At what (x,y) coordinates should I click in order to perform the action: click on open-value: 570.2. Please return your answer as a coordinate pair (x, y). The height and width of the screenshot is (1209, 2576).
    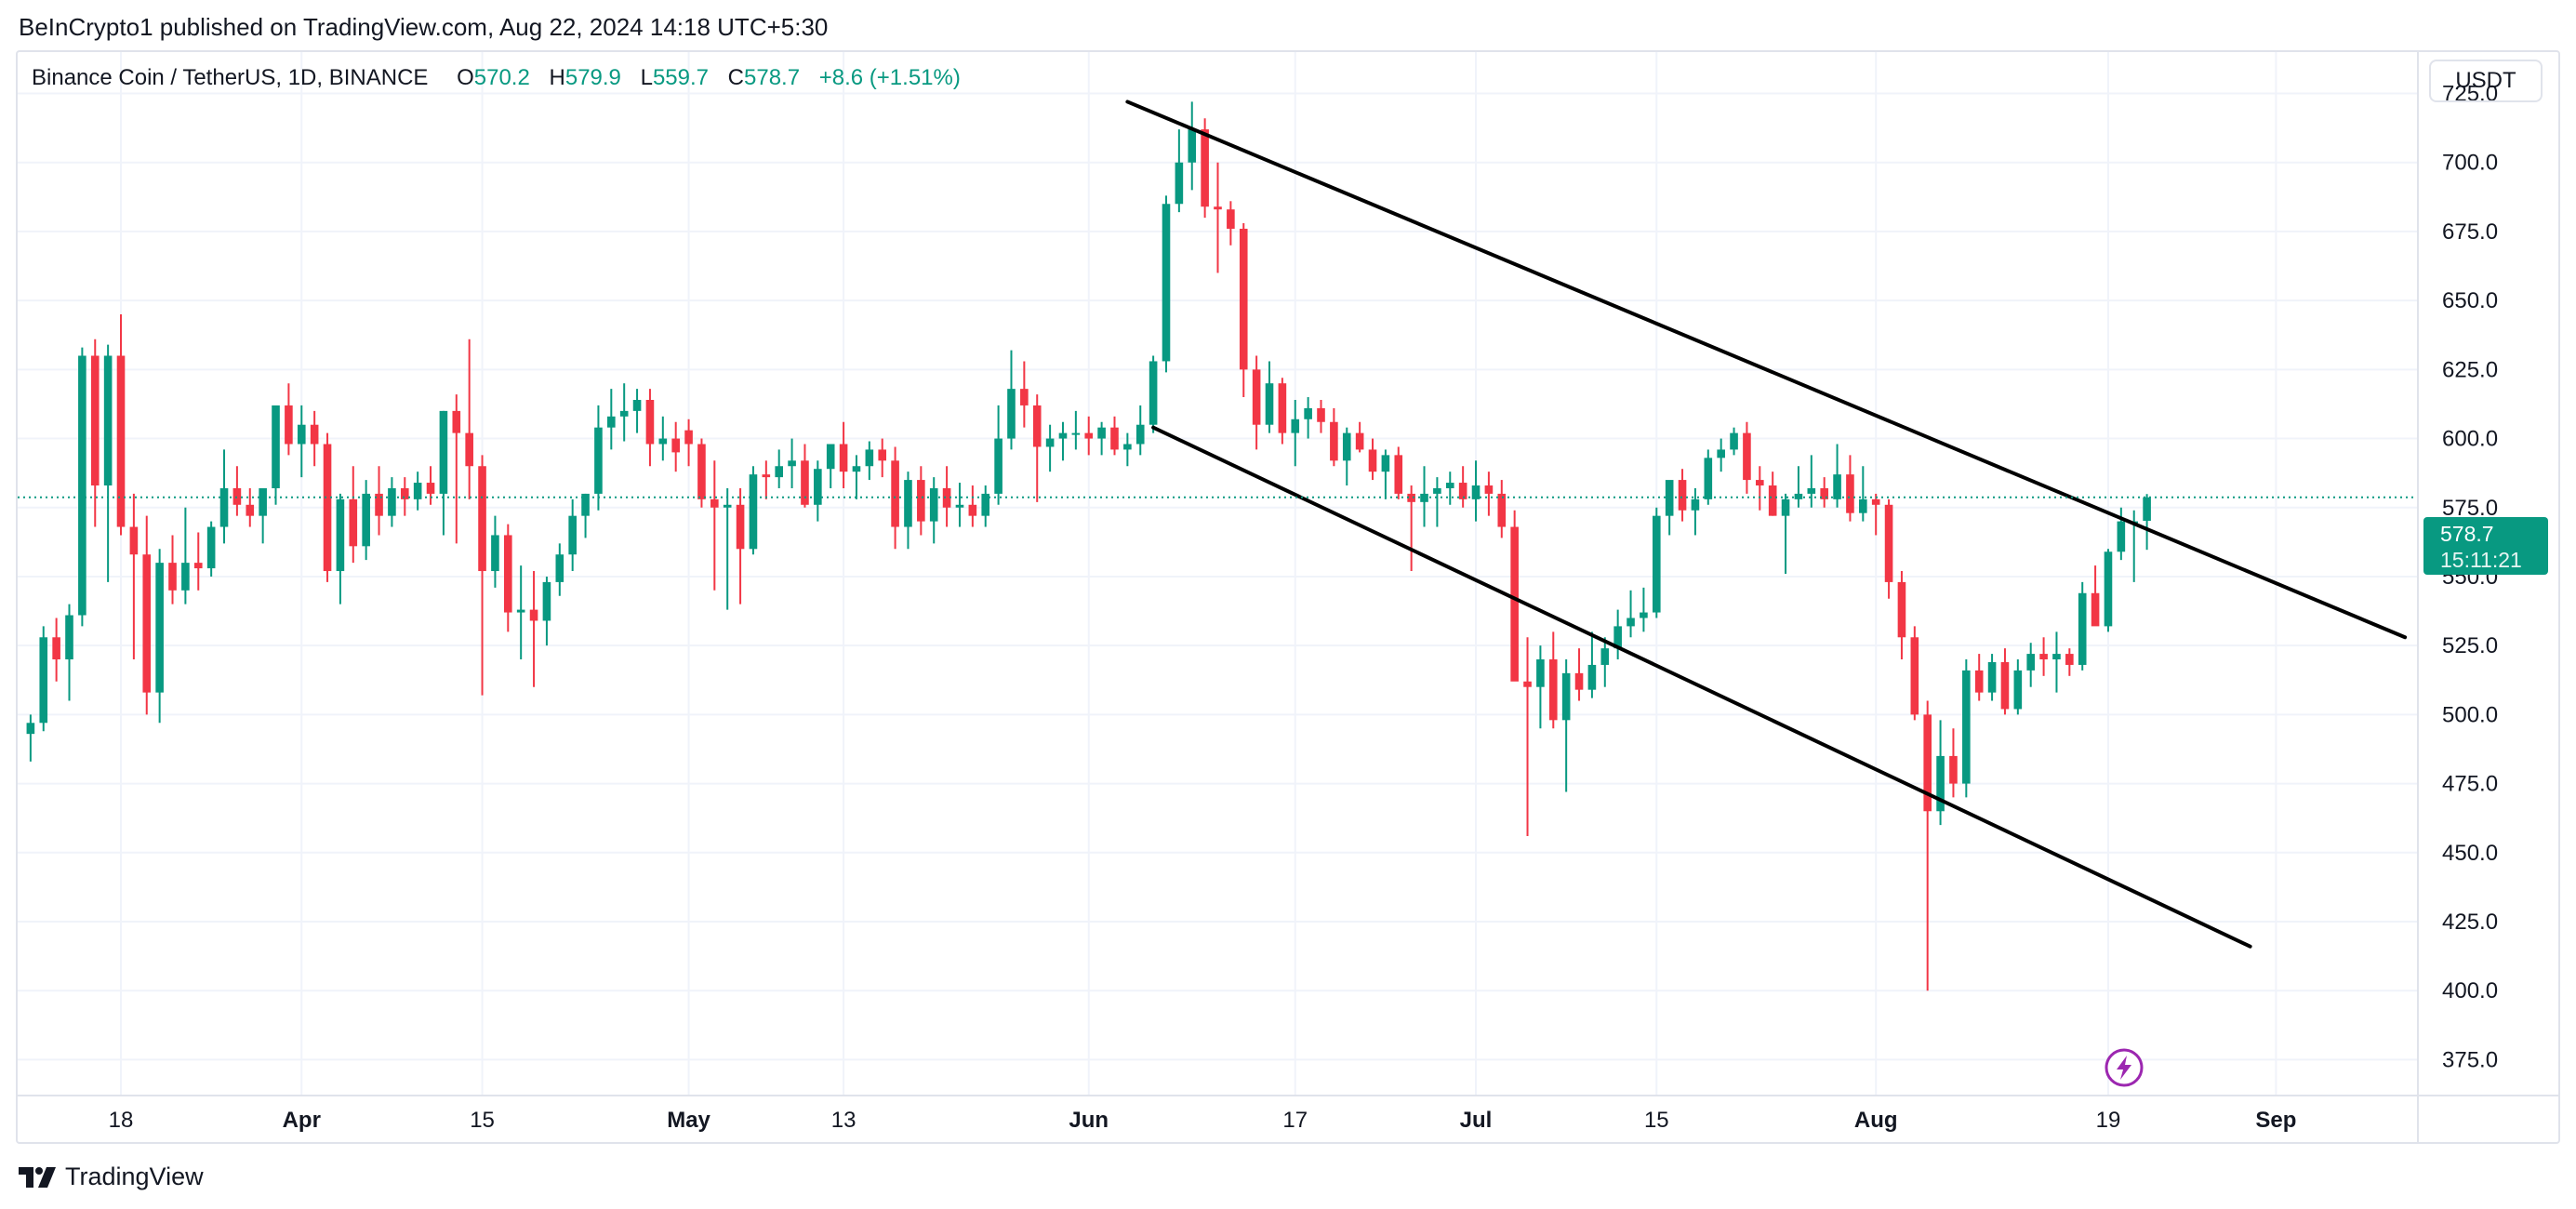
    Looking at the image, I should click on (501, 77).